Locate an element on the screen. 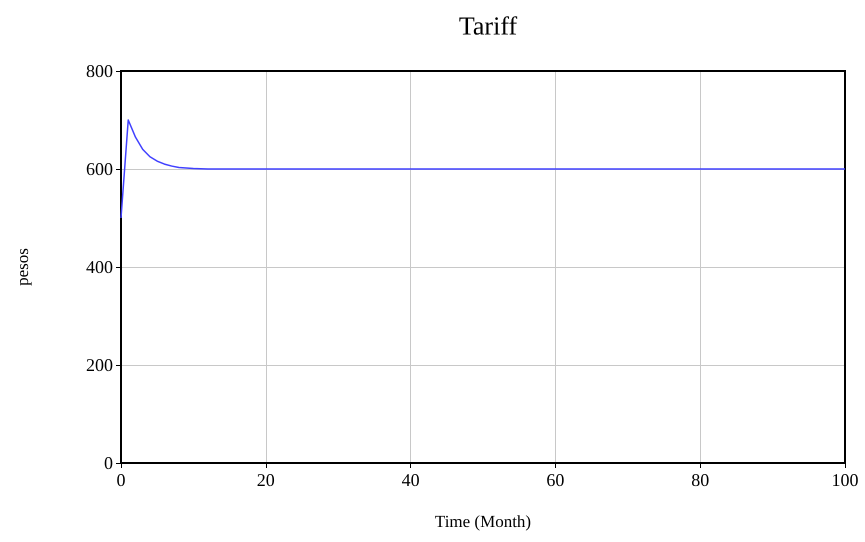  y-tick-label: 400 is located at coordinates (99, 267).